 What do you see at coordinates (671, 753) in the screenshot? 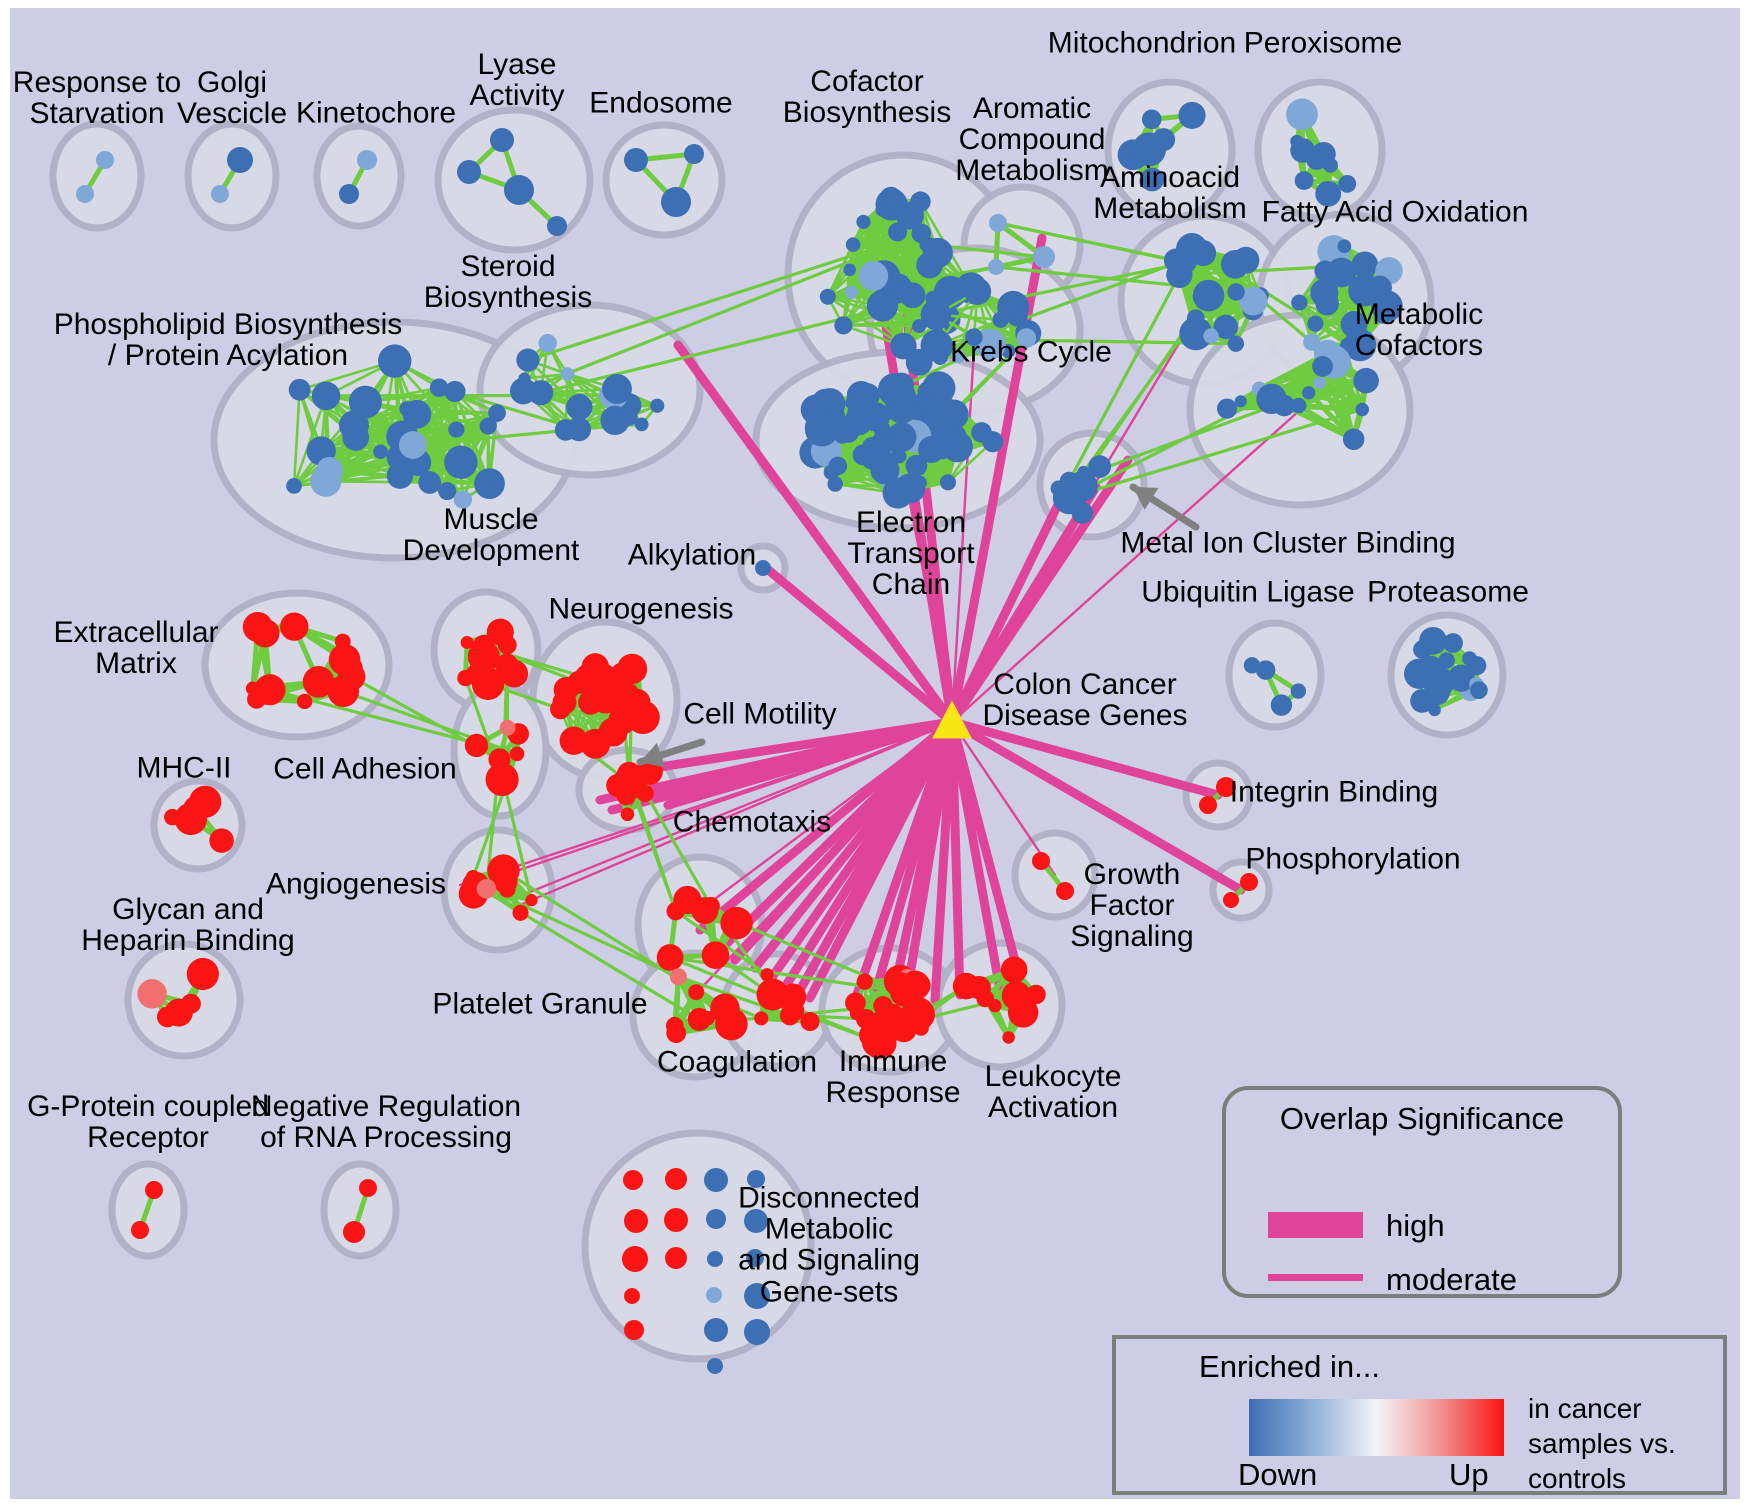
I see `cell-motility-arrow` at bounding box center [671, 753].